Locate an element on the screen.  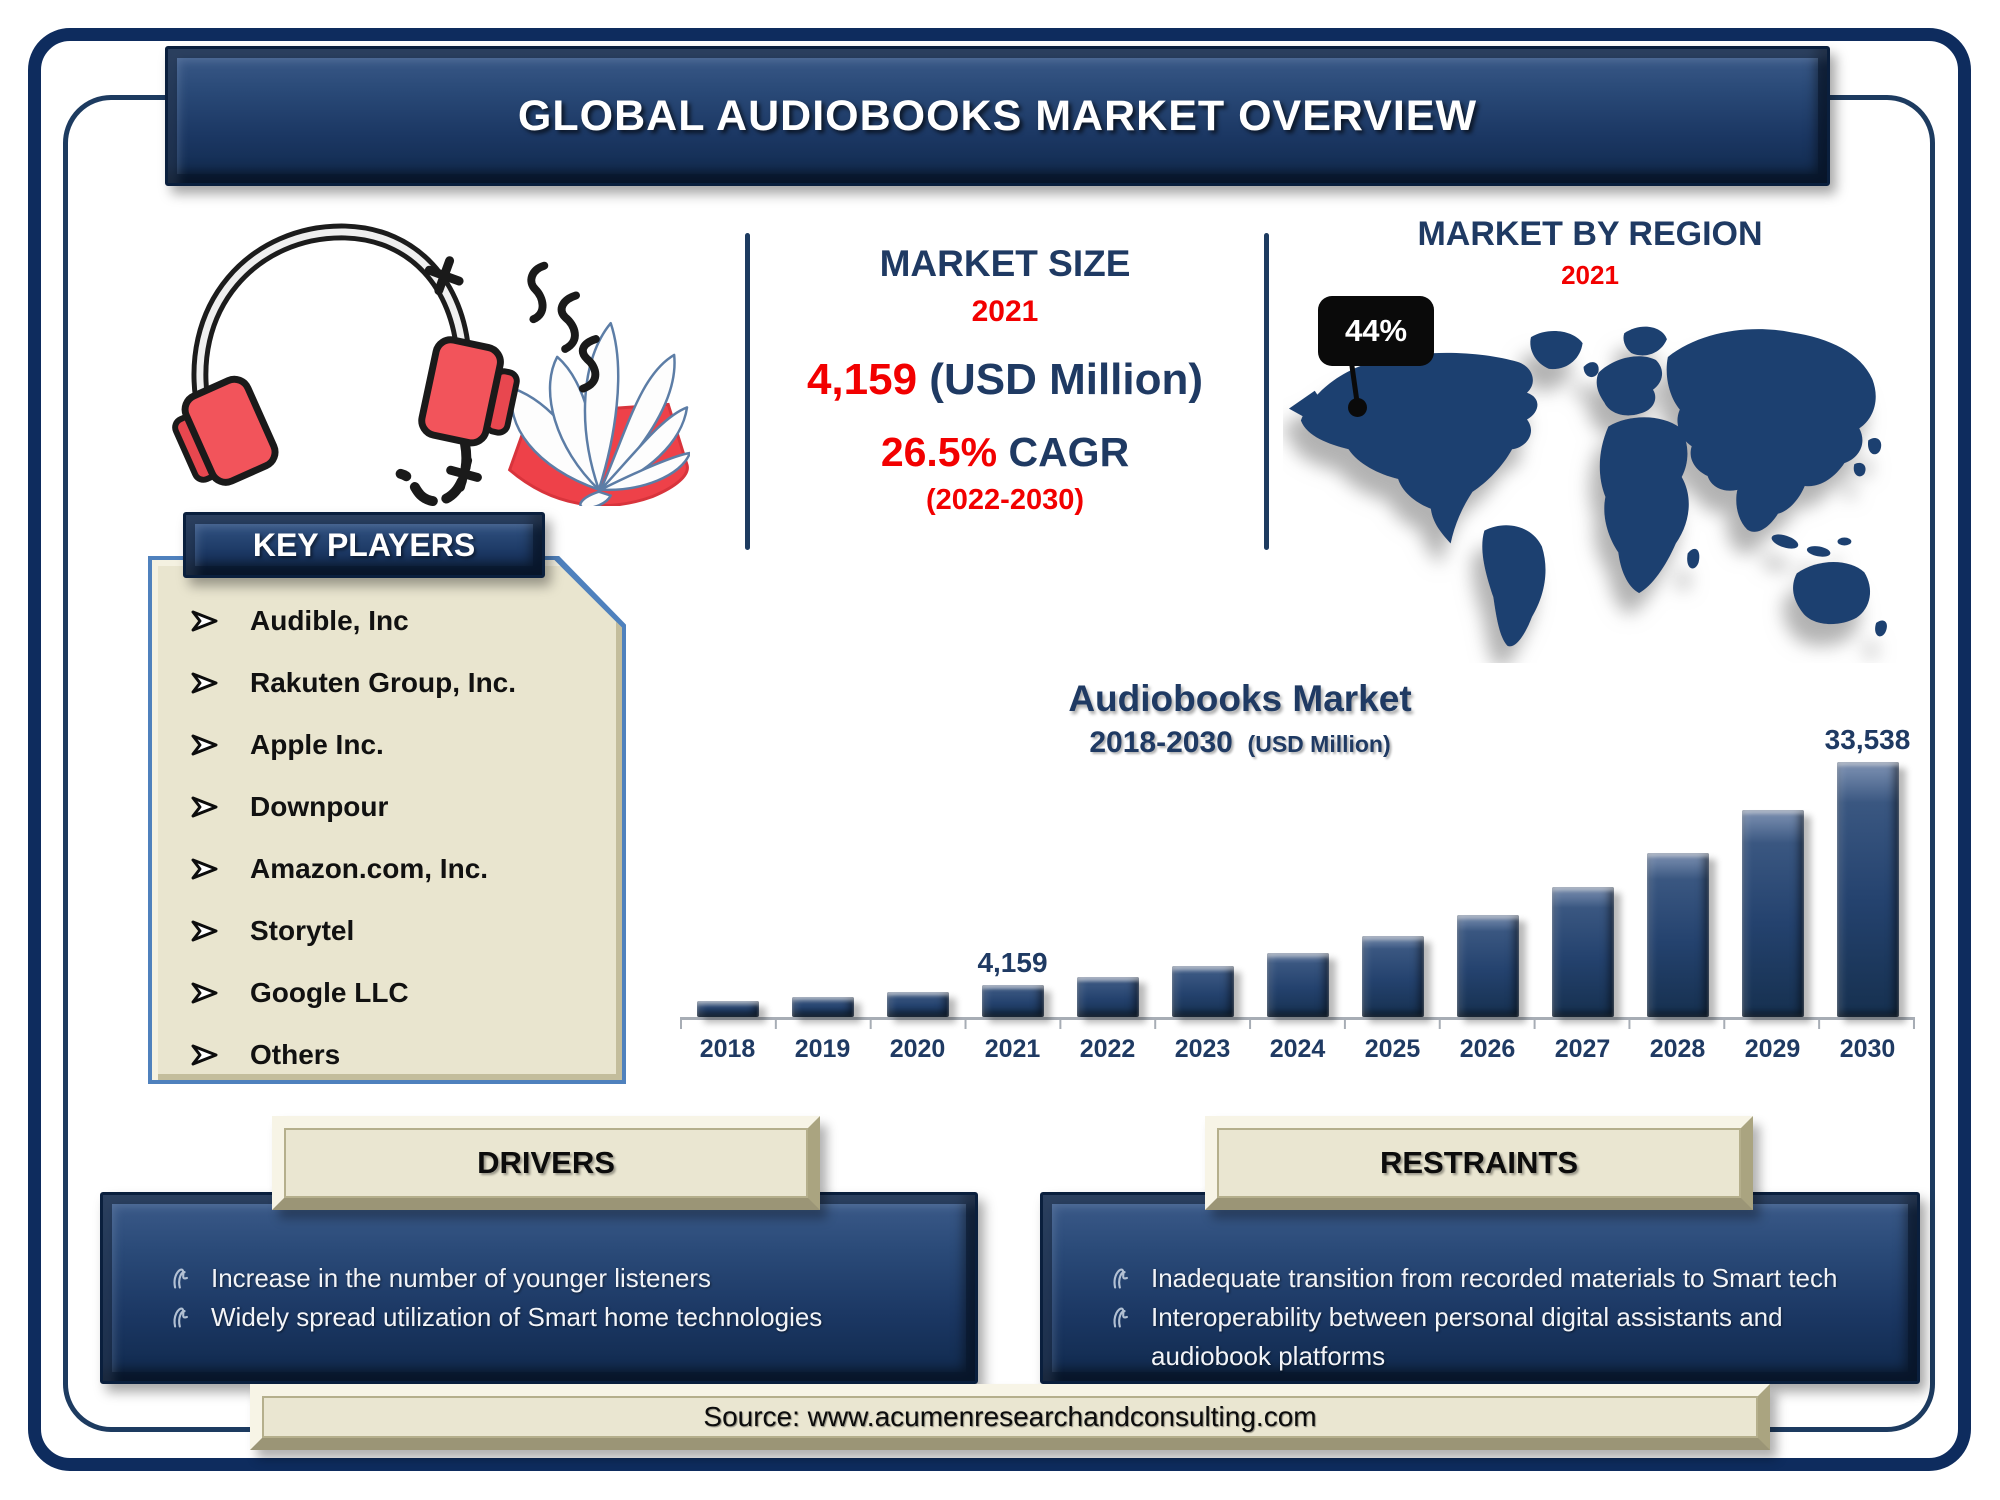
key-player-item: Others is located at coordinates (392, 1052).